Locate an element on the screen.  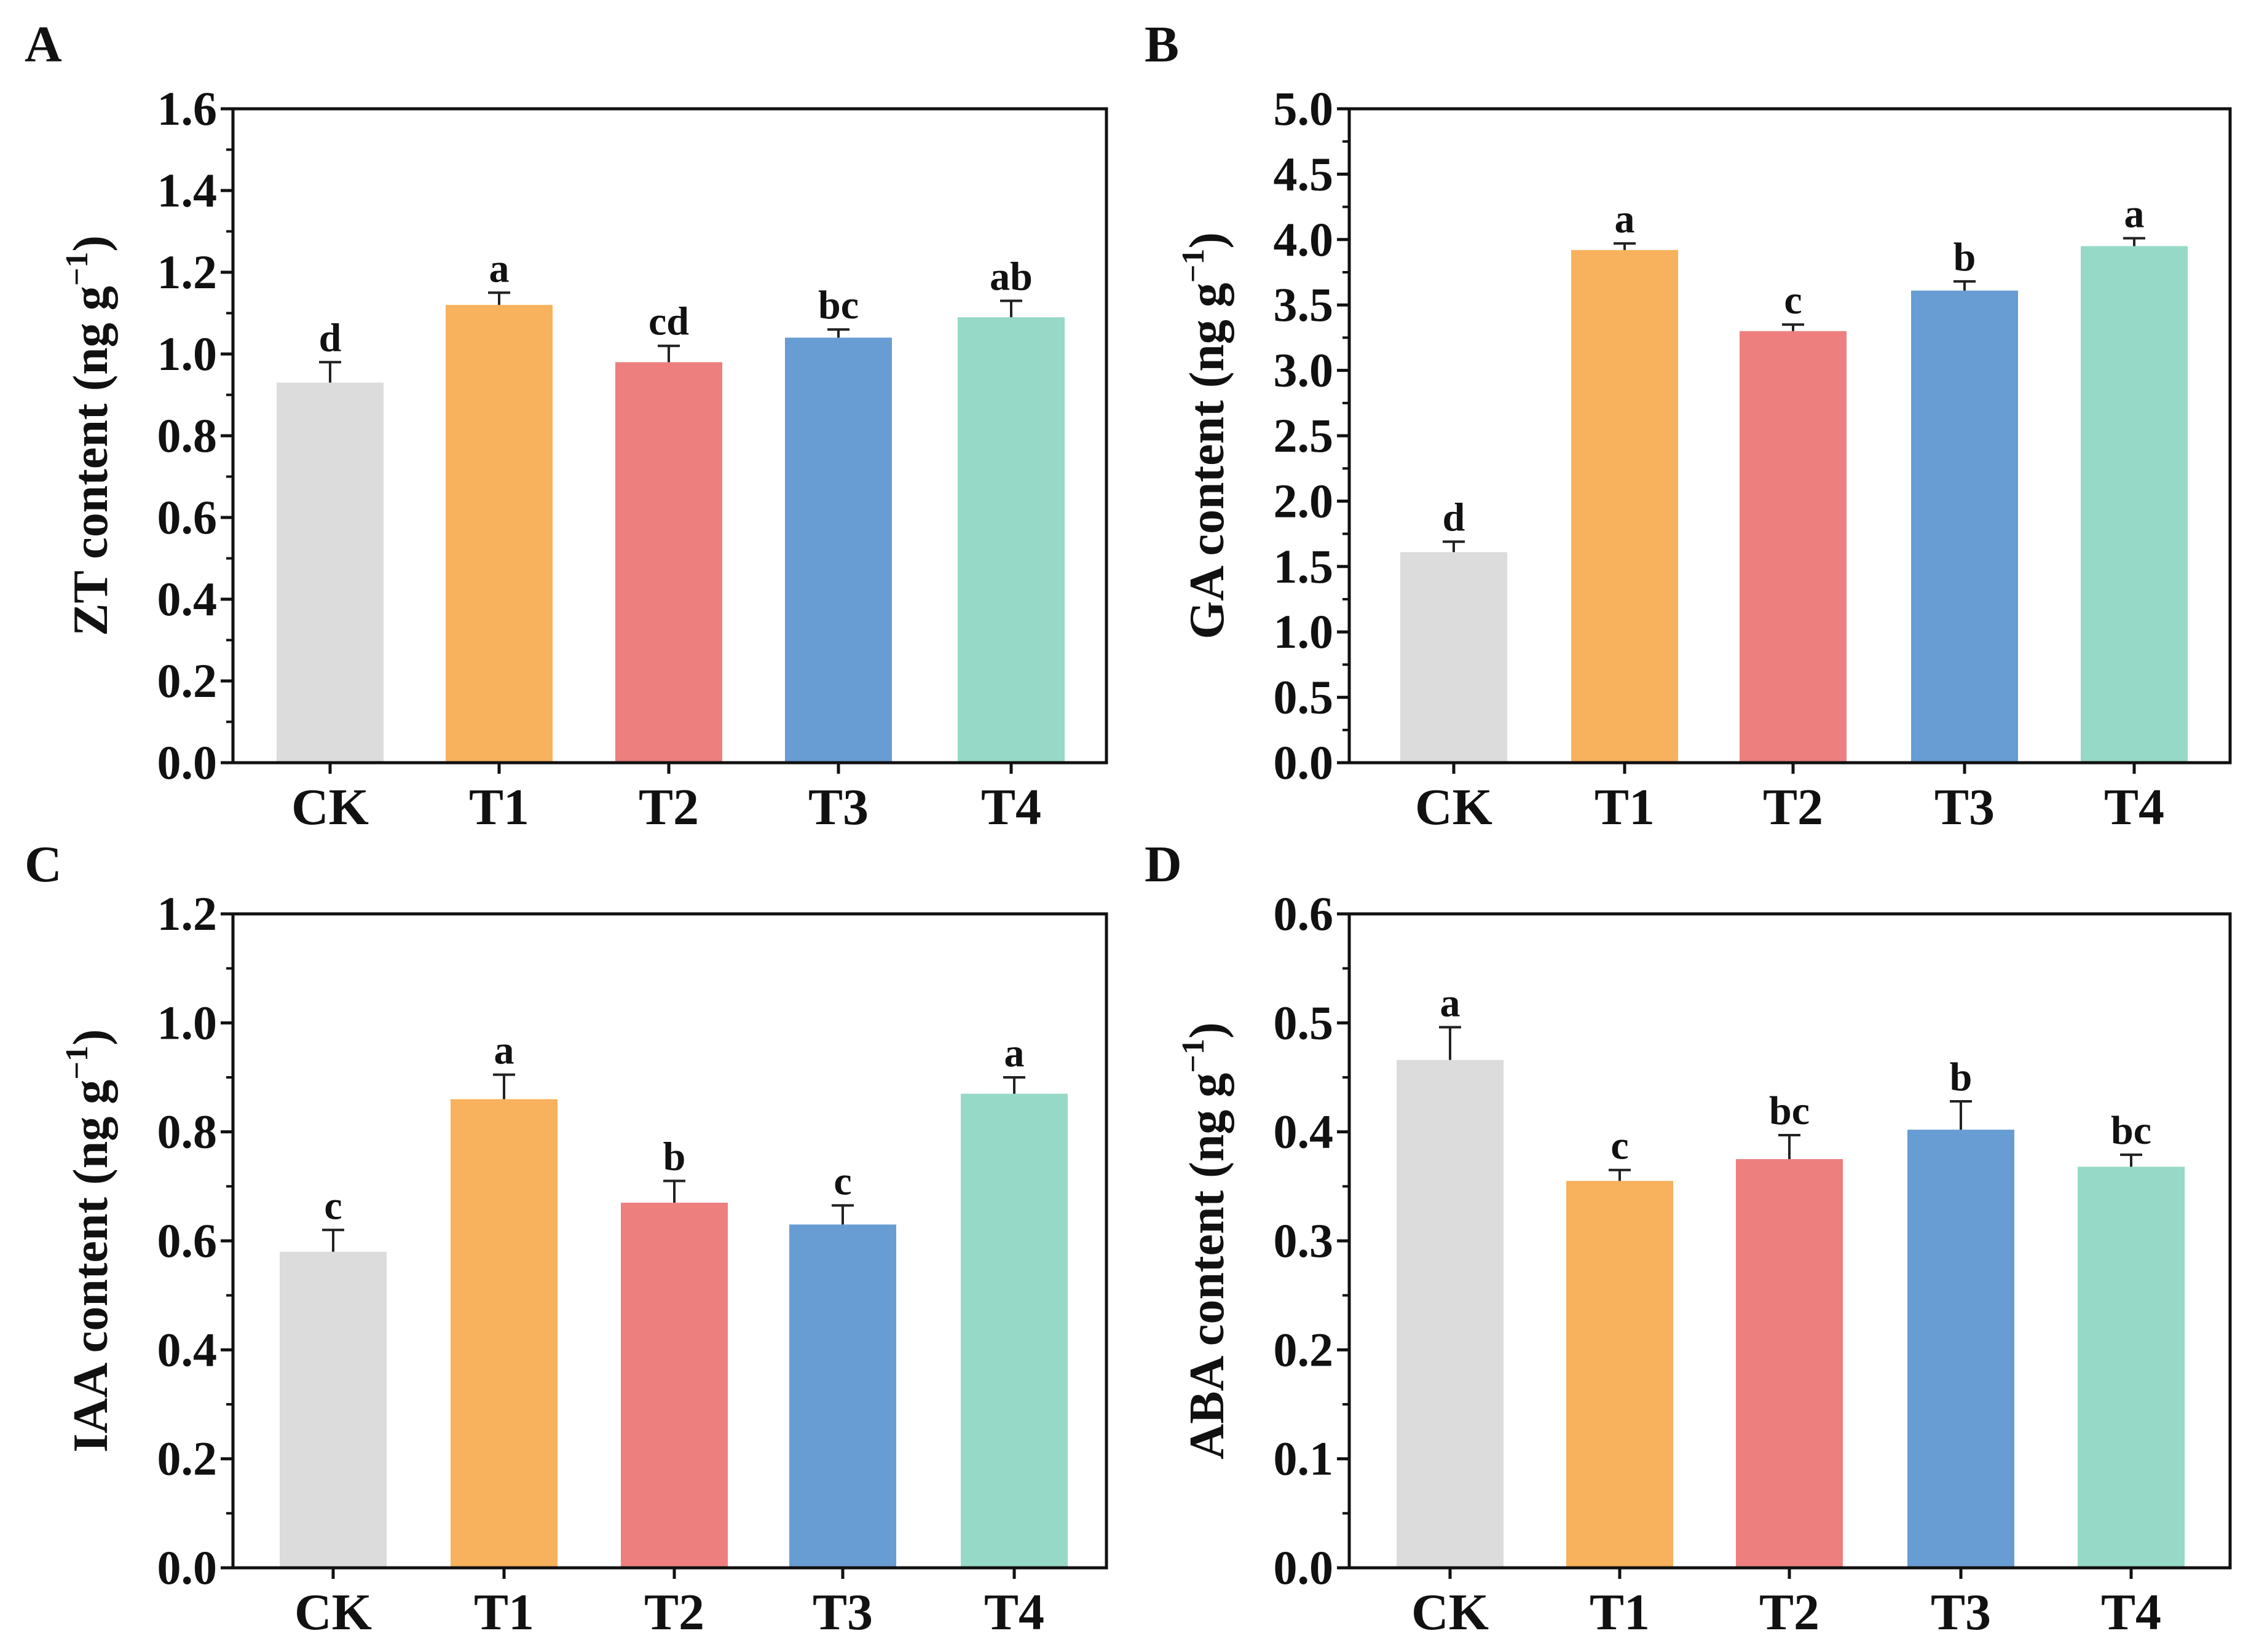
y-tick-label: 2.5 is located at coordinates (1304, 435).